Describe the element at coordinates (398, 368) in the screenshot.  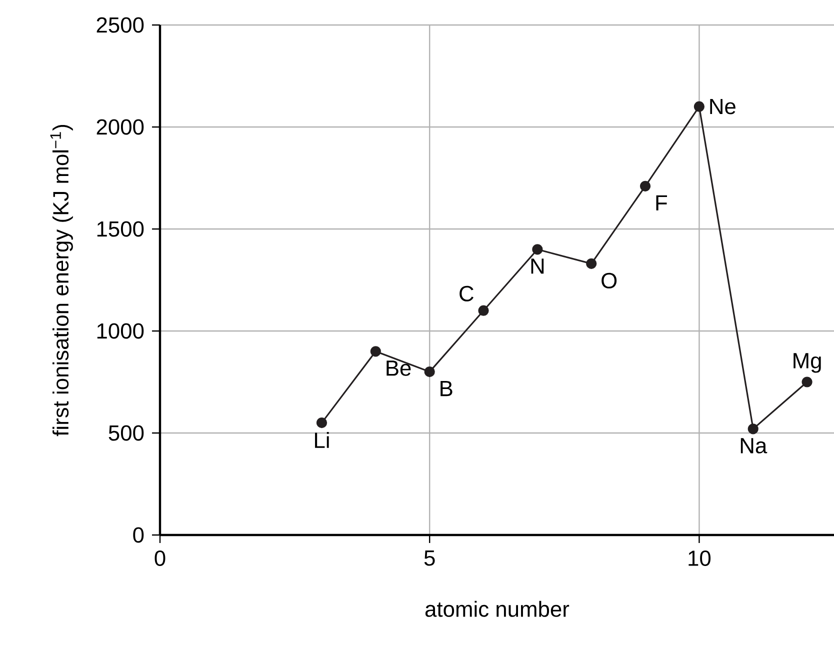
I see `annotation: Be` at that location.